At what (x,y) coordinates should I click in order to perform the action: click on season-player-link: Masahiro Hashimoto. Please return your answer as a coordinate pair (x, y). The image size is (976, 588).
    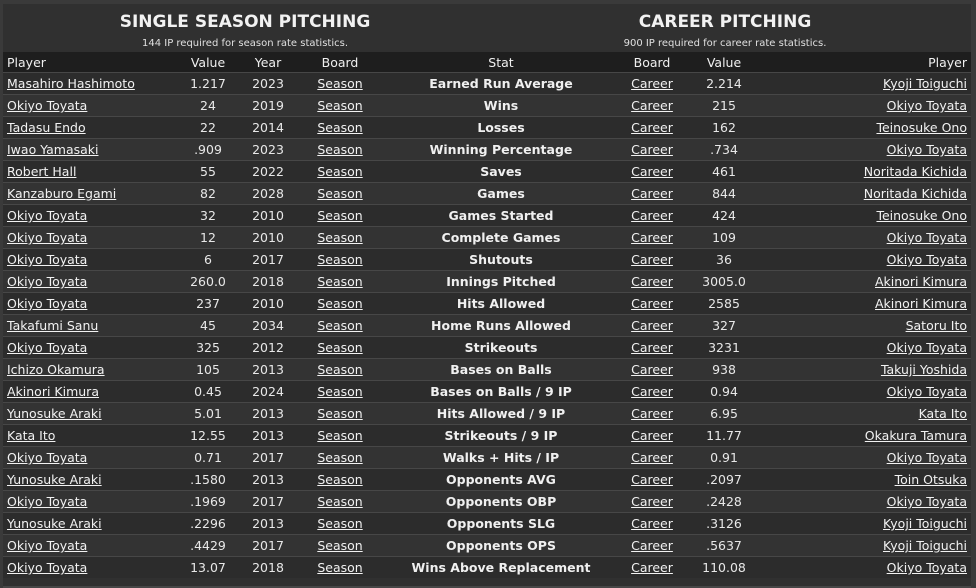
    Looking at the image, I should click on (71, 83).